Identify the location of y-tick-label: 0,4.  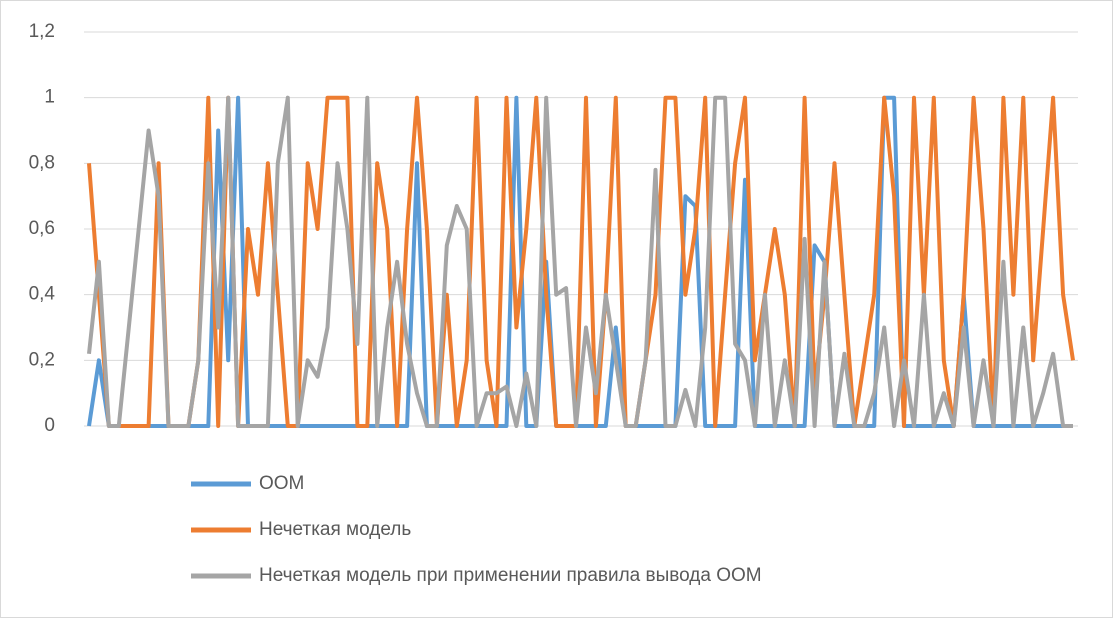
(42, 294).